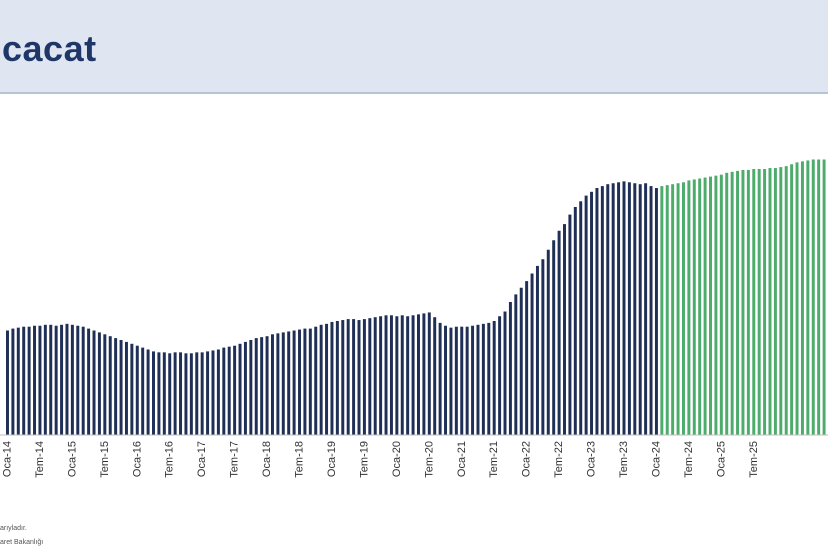 This screenshot has width=828, height=552. I want to click on x-tick-label: Oca-22, so click(527, 459).